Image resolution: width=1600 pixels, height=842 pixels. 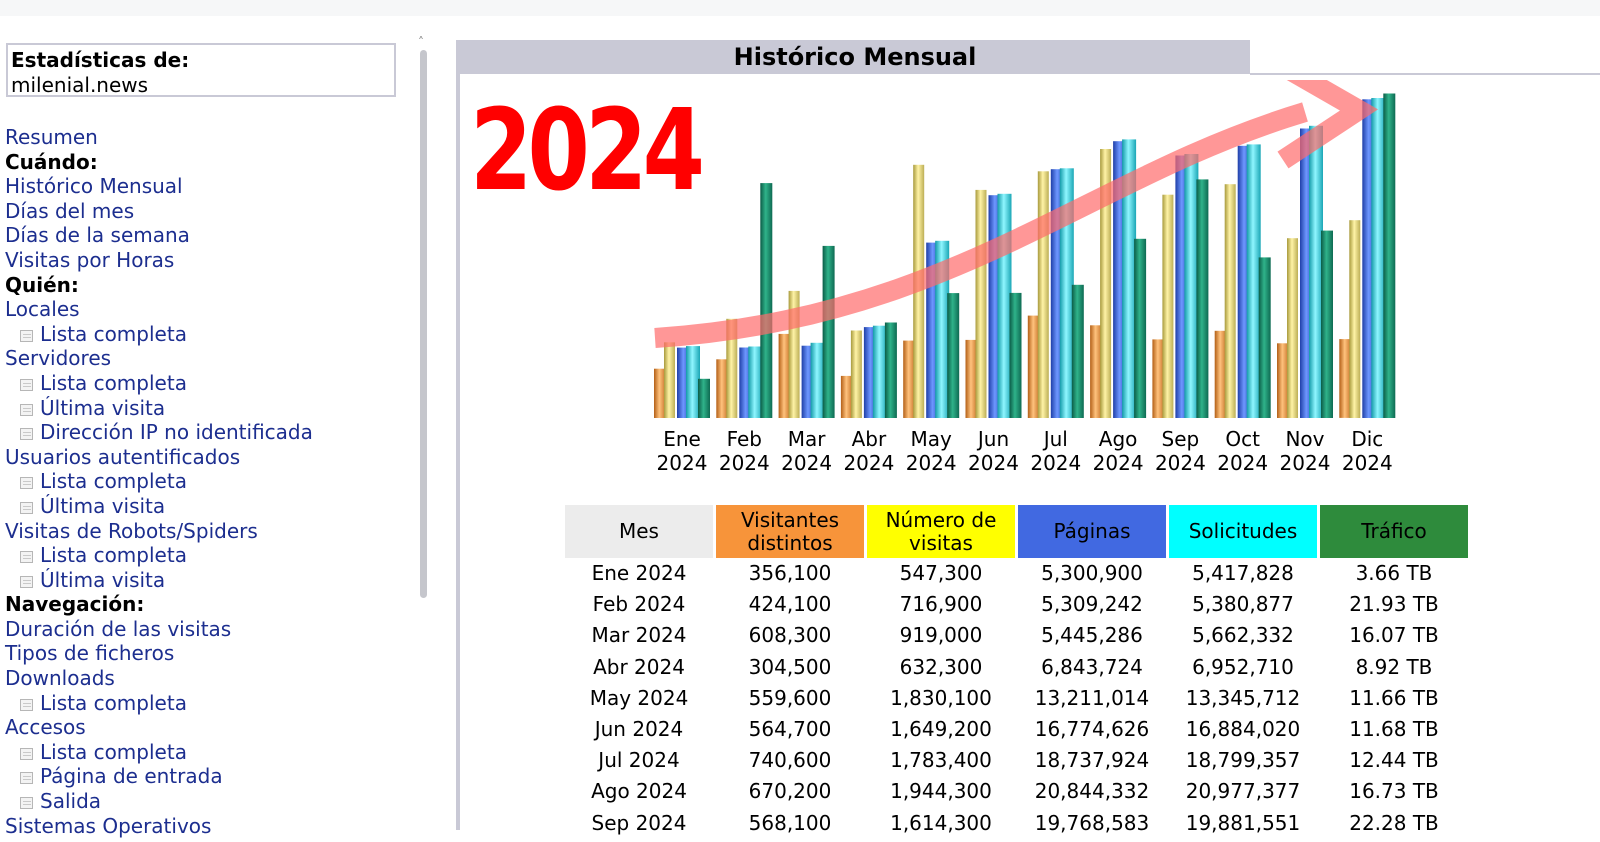 What do you see at coordinates (42, 284) in the screenshot?
I see `nav-label: Quién:` at bounding box center [42, 284].